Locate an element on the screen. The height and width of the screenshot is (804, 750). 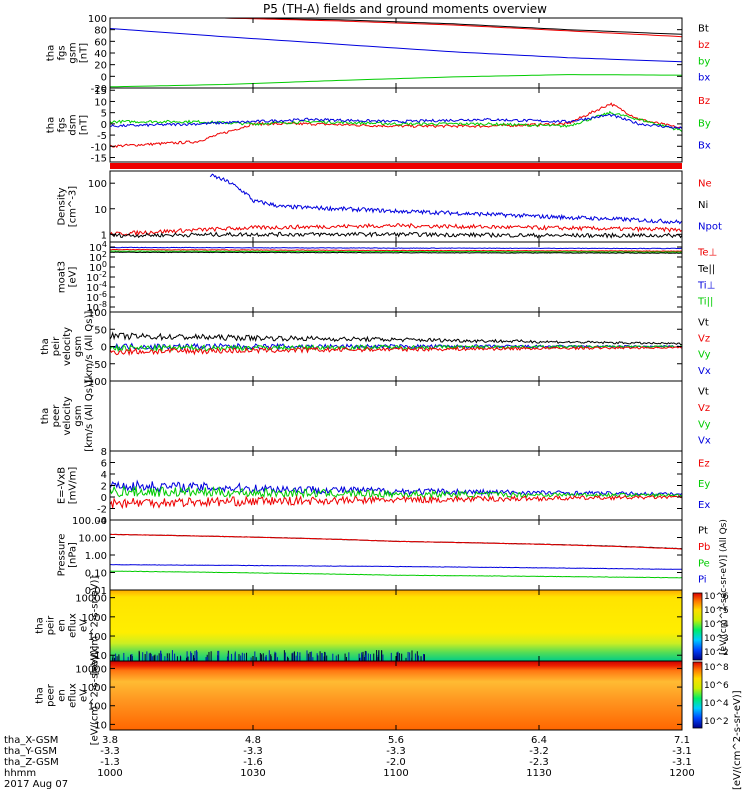
tick-label: 0.01 is located at coordinates (96, 591).